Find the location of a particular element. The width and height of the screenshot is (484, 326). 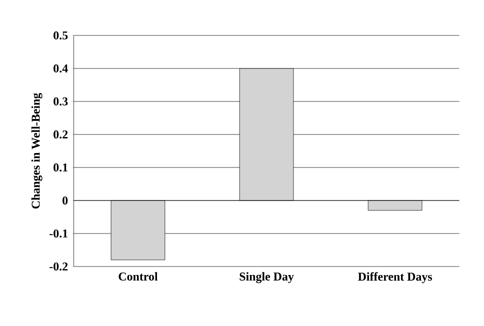

x-tick-label: Different Days is located at coordinates (395, 278).